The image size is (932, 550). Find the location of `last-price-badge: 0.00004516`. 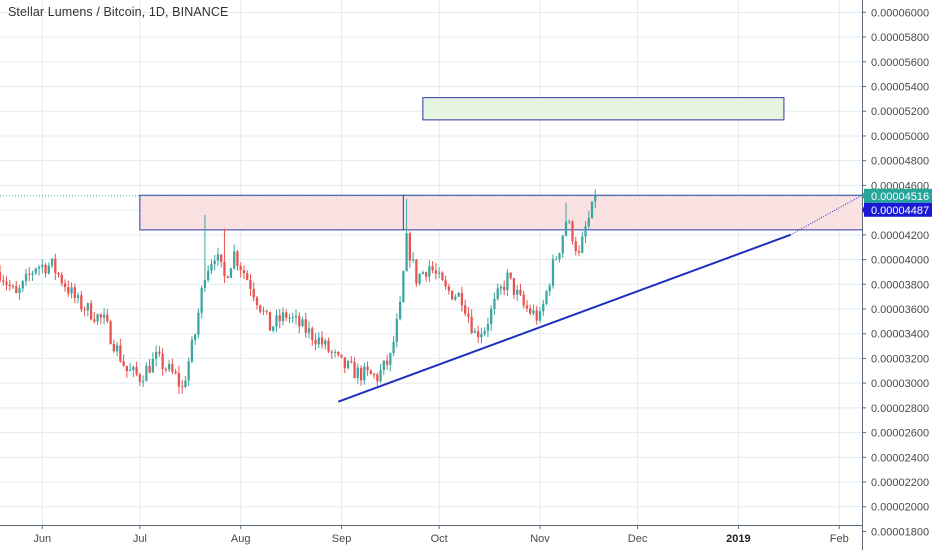

last-price-badge: 0.00004516 is located at coordinates (897, 195).